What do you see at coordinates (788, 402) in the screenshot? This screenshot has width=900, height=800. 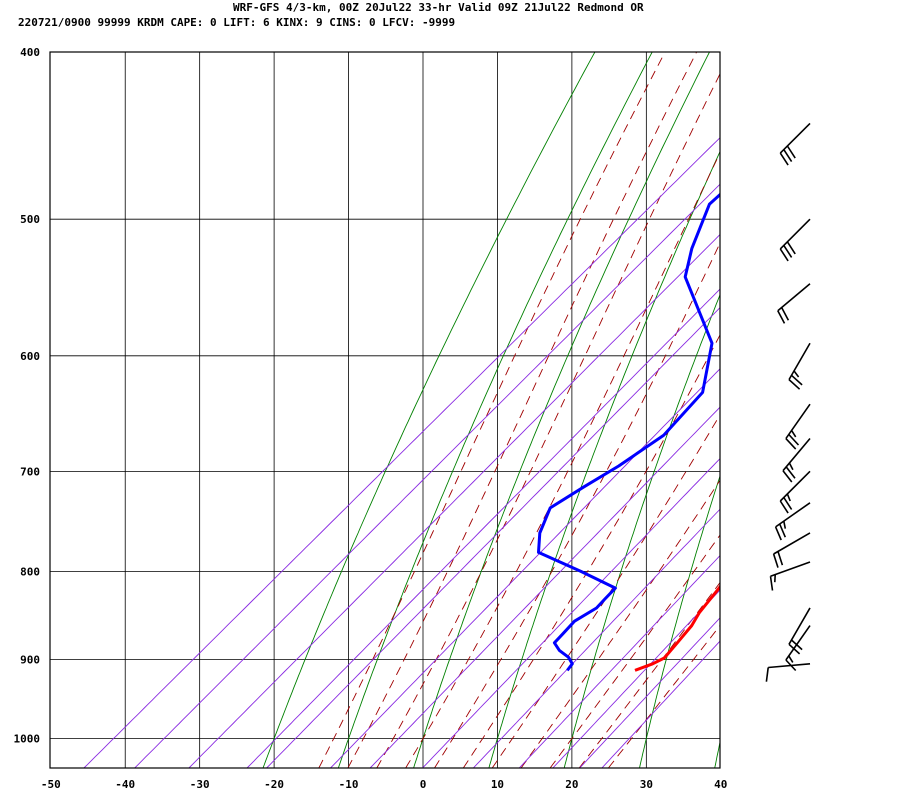 I see `wind-barbs` at bounding box center [788, 402].